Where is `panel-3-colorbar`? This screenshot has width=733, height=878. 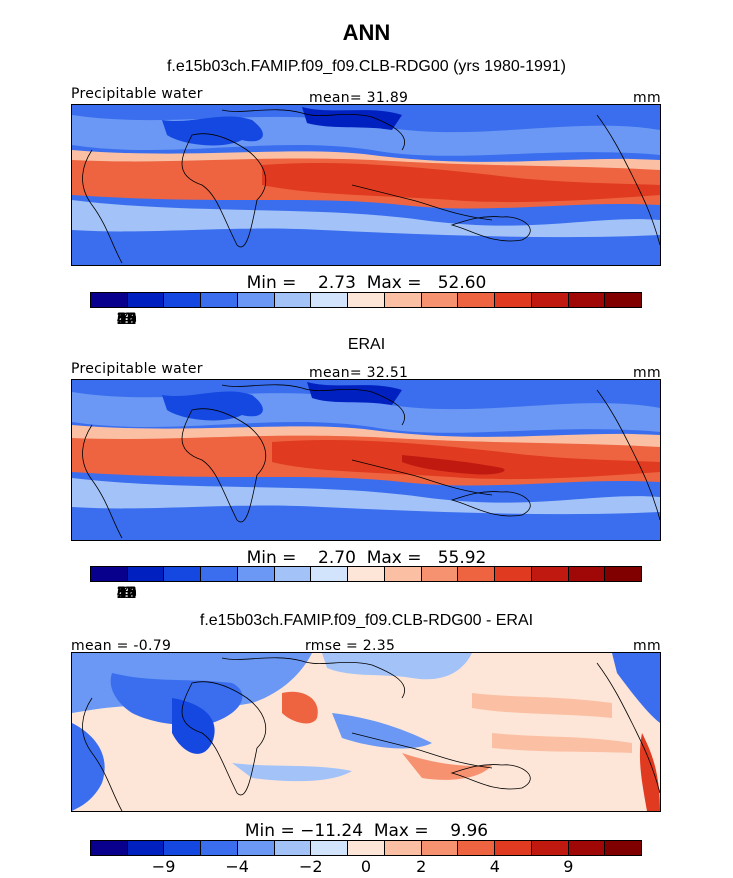
panel-3-colorbar is located at coordinates (366, 848).